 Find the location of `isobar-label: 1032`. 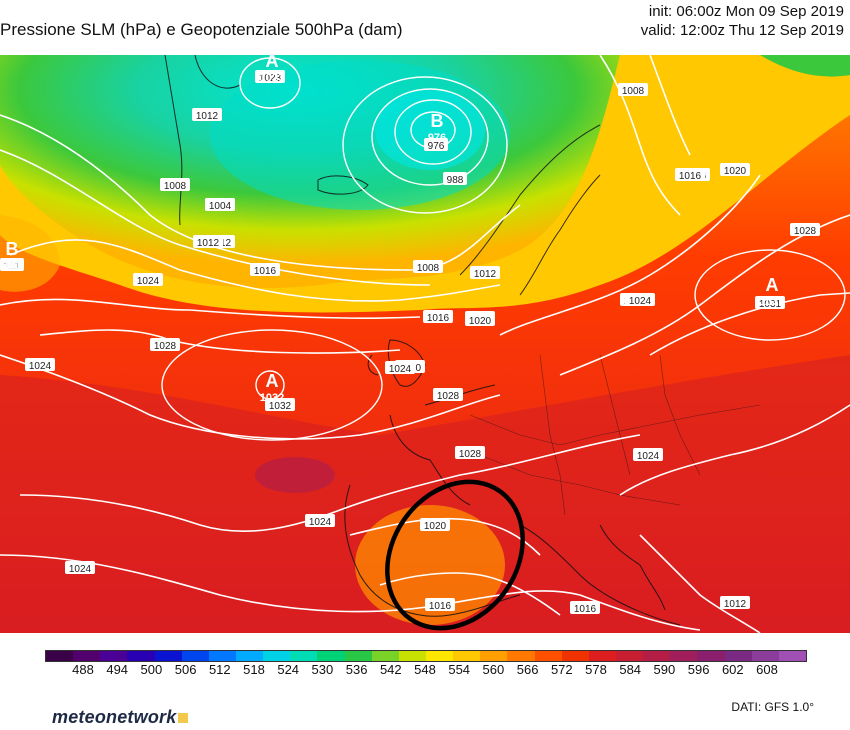

isobar-label: 1032 is located at coordinates (280, 405).